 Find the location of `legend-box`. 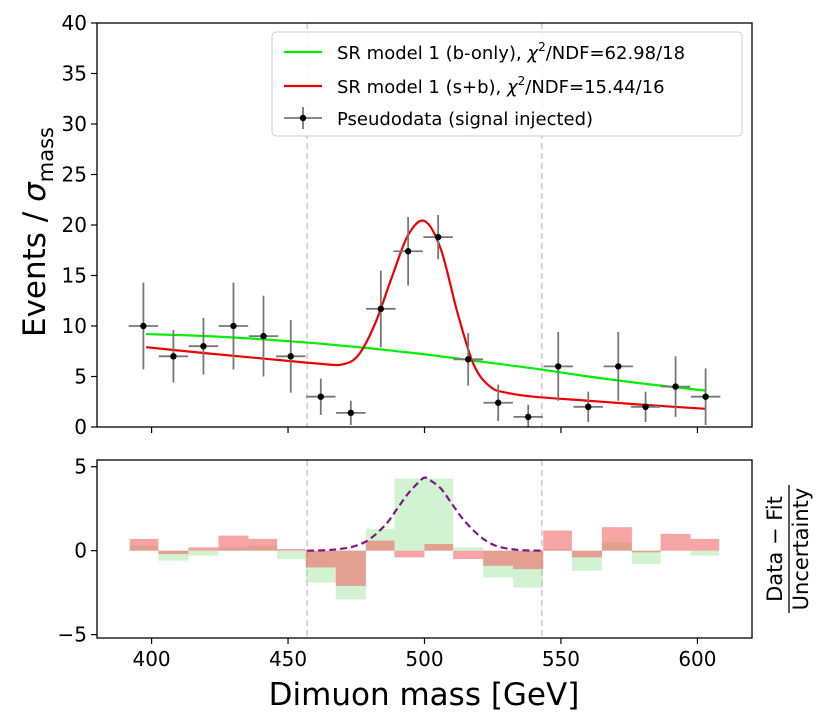

legend-box is located at coordinates (507, 84).